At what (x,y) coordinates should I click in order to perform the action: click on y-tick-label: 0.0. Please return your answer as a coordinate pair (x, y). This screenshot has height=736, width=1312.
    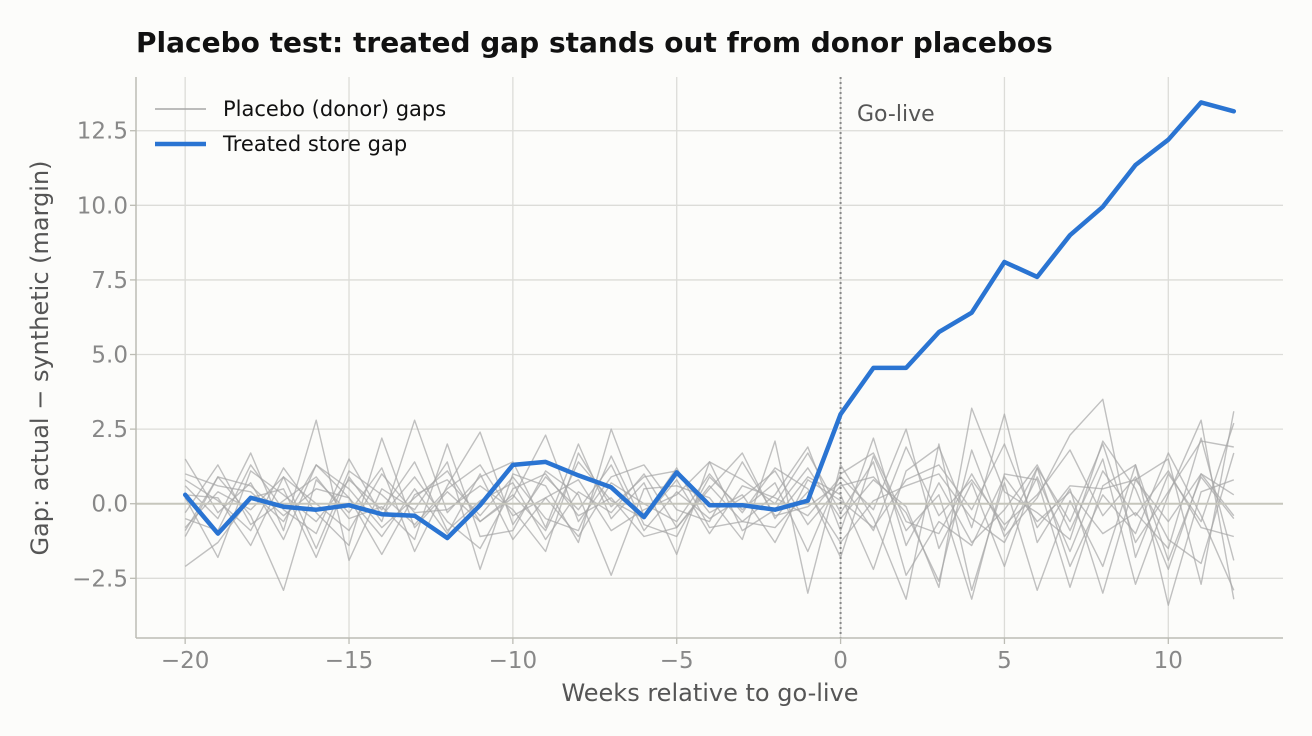
    Looking at the image, I should click on (109, 505).